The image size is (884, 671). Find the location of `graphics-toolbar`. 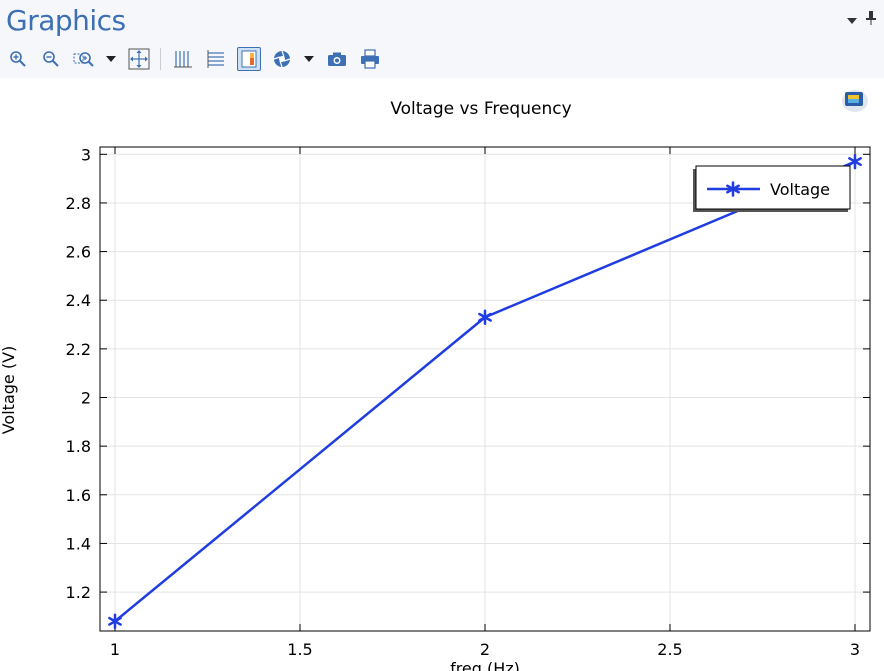

graphics-toolbar is located at coordinates (198, 59).